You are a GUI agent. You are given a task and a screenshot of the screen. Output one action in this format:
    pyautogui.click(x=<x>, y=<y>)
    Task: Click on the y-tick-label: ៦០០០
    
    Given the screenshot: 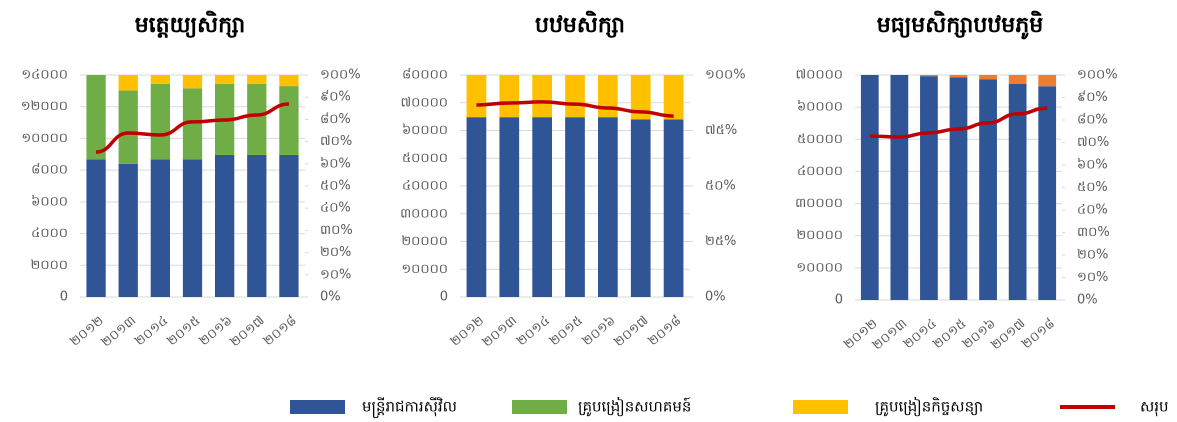 What is the action you would take?
    pyautogui.click(x=49, y=201)
    